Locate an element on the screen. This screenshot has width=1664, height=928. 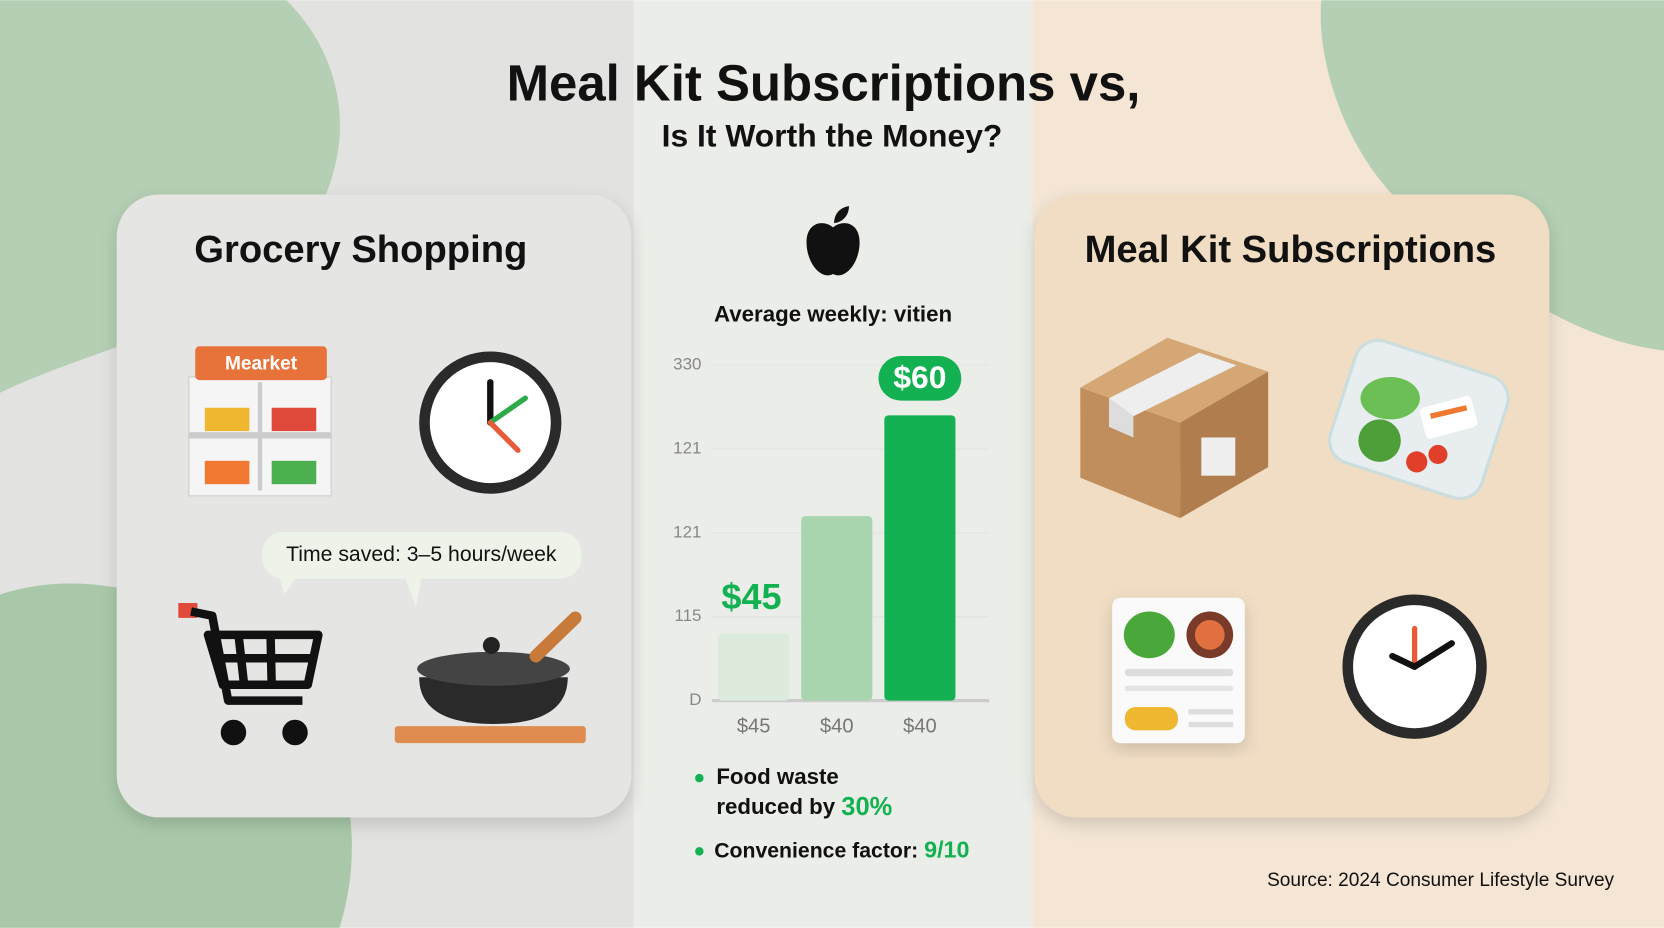
bullet-text: Food waste is located at coordinates (777, 776).